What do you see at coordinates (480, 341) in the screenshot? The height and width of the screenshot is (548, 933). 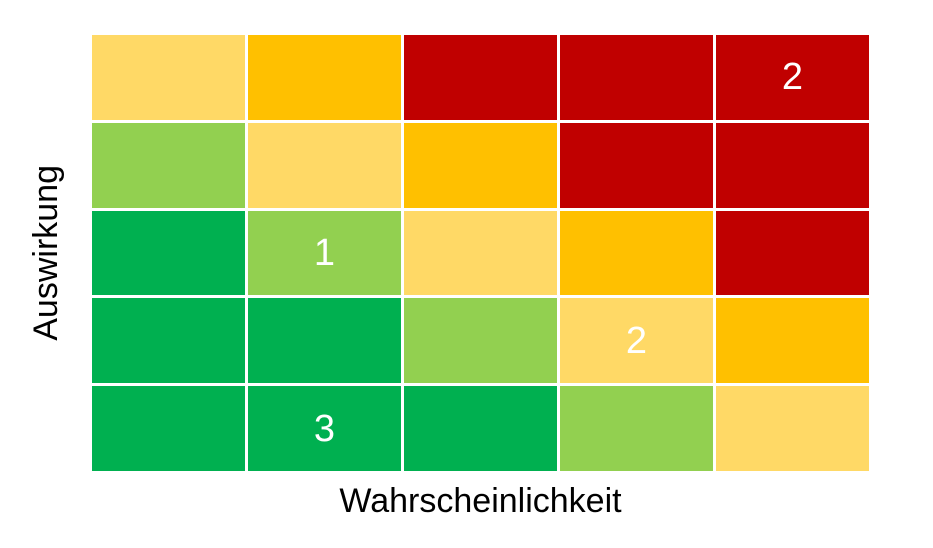 I see `matrix-cell-r4-c3` at bounding box center [480, 341].